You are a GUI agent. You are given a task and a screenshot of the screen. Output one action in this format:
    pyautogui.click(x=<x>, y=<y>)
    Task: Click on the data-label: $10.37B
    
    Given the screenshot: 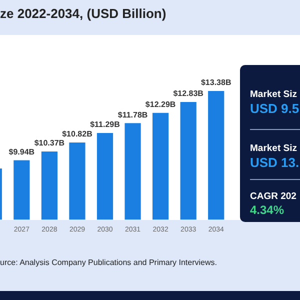 What is the action you would take?
    pyautogui.click(x=49, y=143)
    